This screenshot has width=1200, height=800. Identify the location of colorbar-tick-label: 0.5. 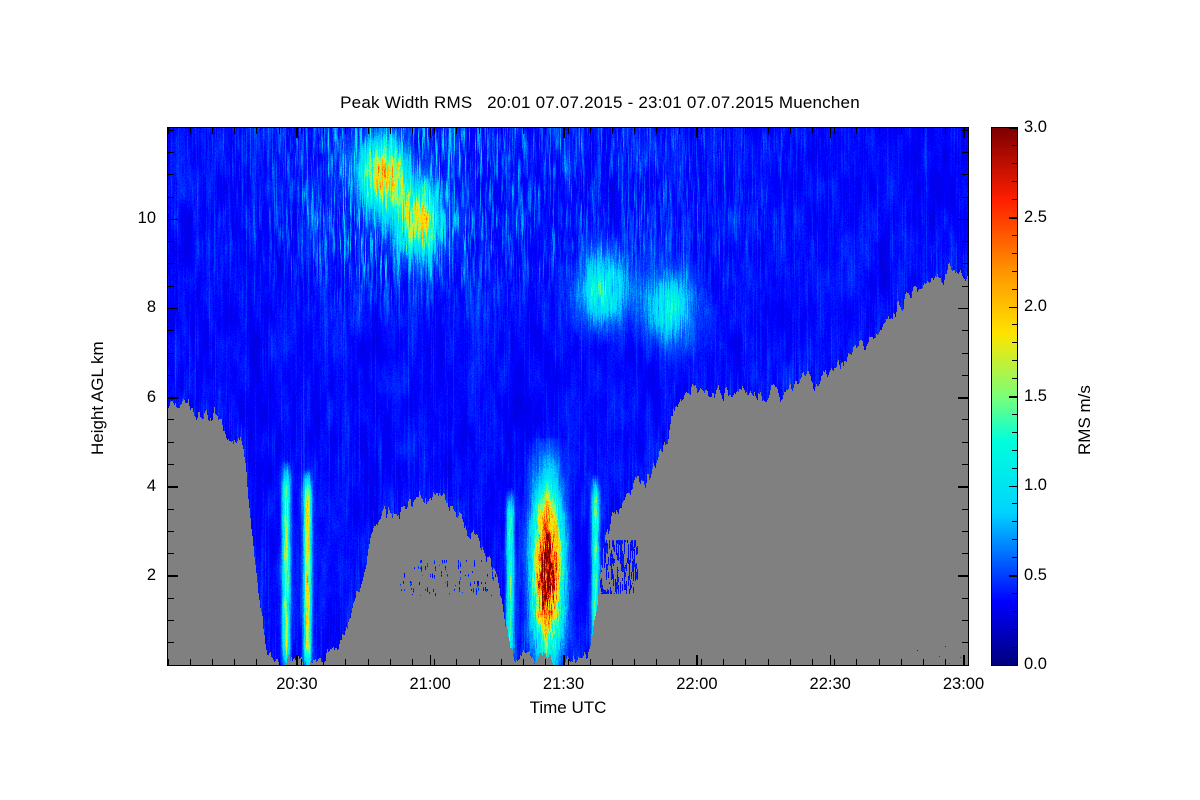
(1035, 574).